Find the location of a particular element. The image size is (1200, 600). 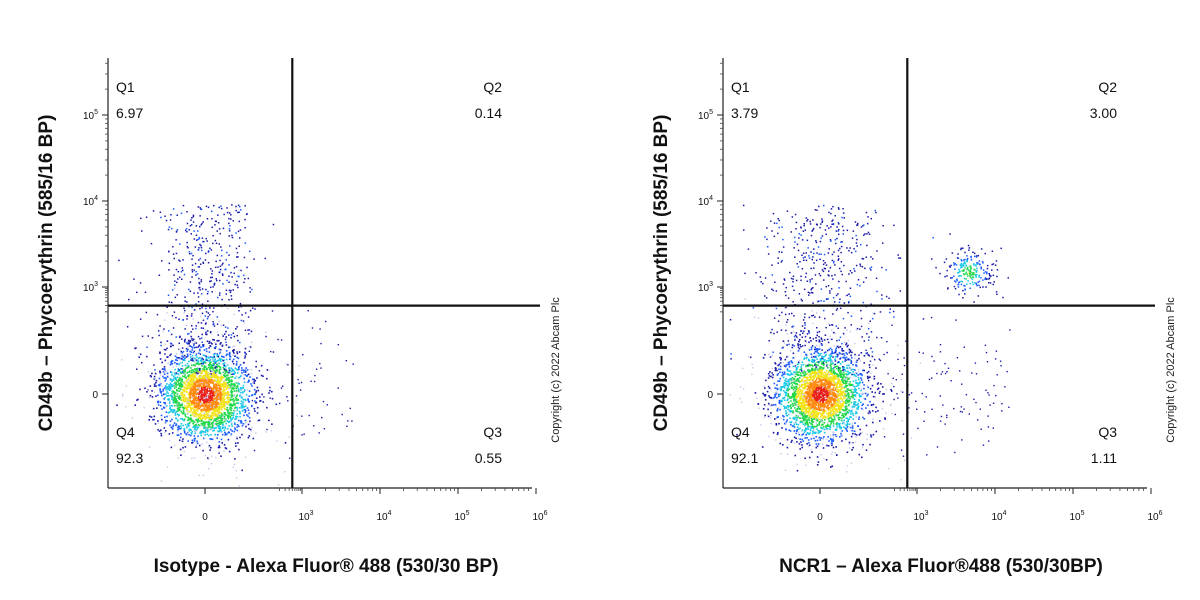

quadrant-percent-q4: 92.1 is located at coordinates (744, 458).